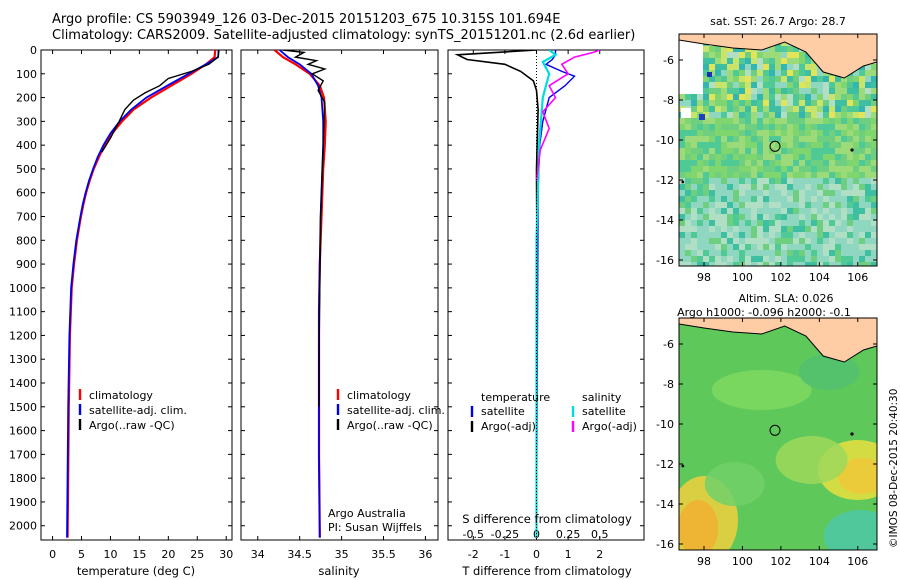  What do you see at coordinates (23, 359) in the screenshot?
I see `y-tick-label: 1300` at bounding box center [23, 359].